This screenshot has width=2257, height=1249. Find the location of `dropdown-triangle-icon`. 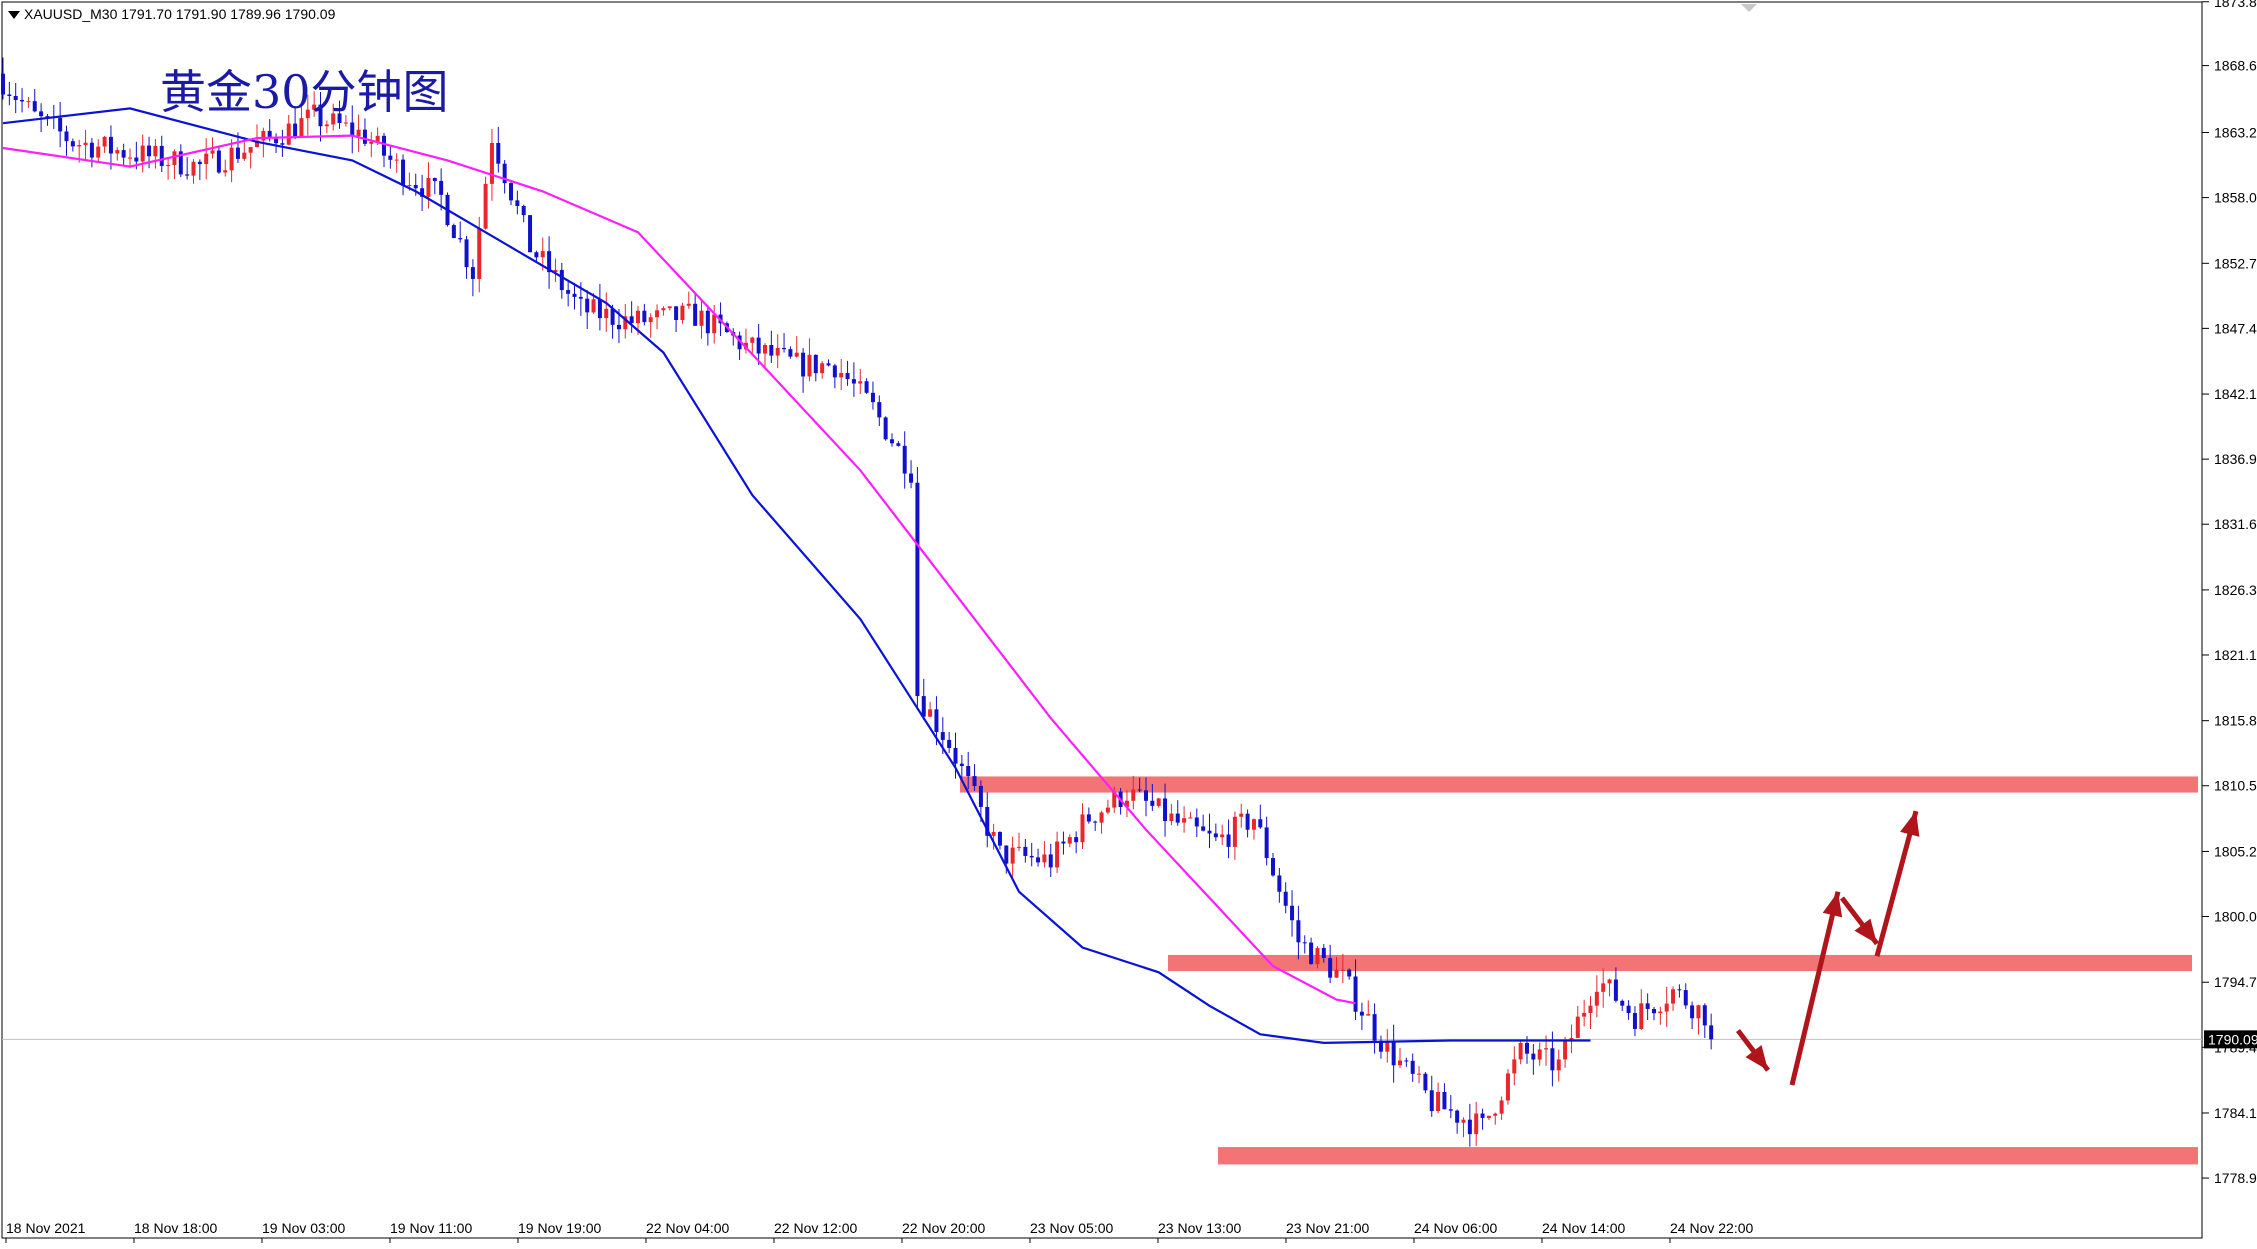

dropdown-triangle-icon is located at coordinates (14, 15).